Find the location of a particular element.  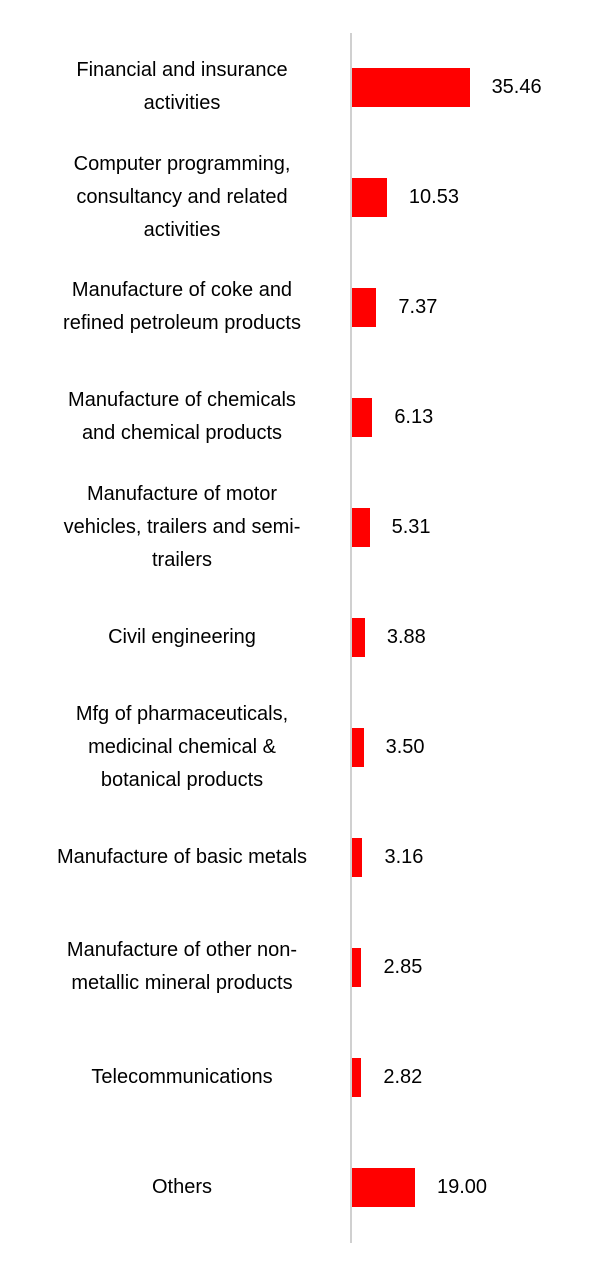

category-label: Civil engineering is located at coordinates (182, 636).